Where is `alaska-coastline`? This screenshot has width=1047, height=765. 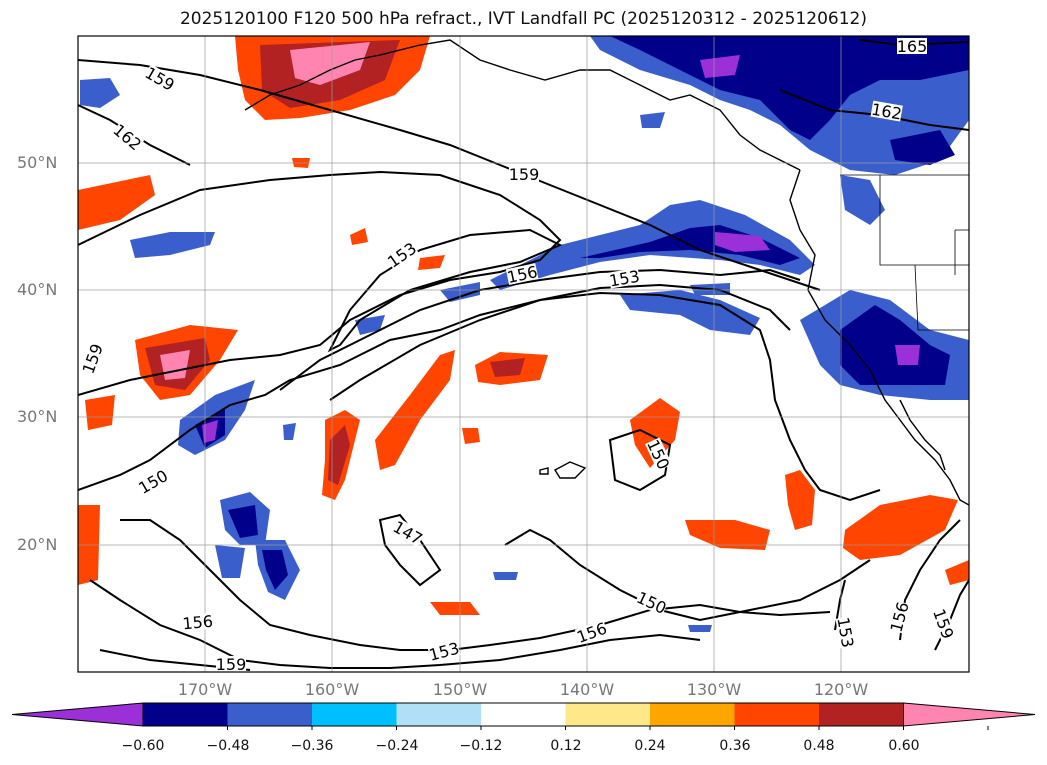
alaska-coastline is located at coordinates (522, 105).